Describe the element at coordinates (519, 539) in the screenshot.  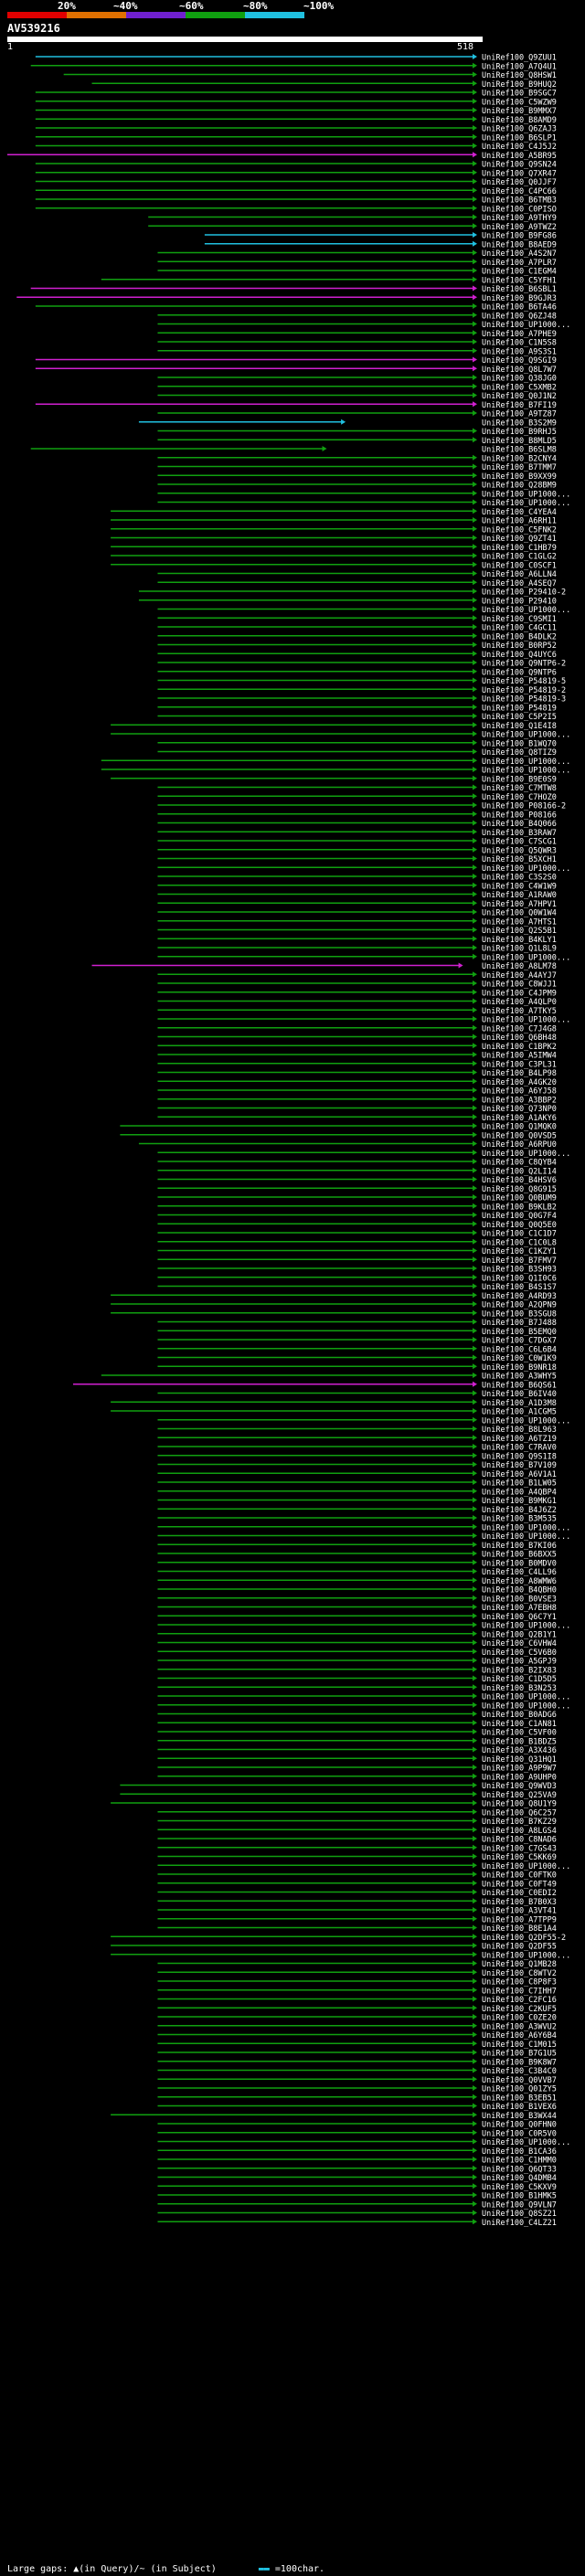
I see `hit-label: UniRef100_Q9ZT41` at that location.